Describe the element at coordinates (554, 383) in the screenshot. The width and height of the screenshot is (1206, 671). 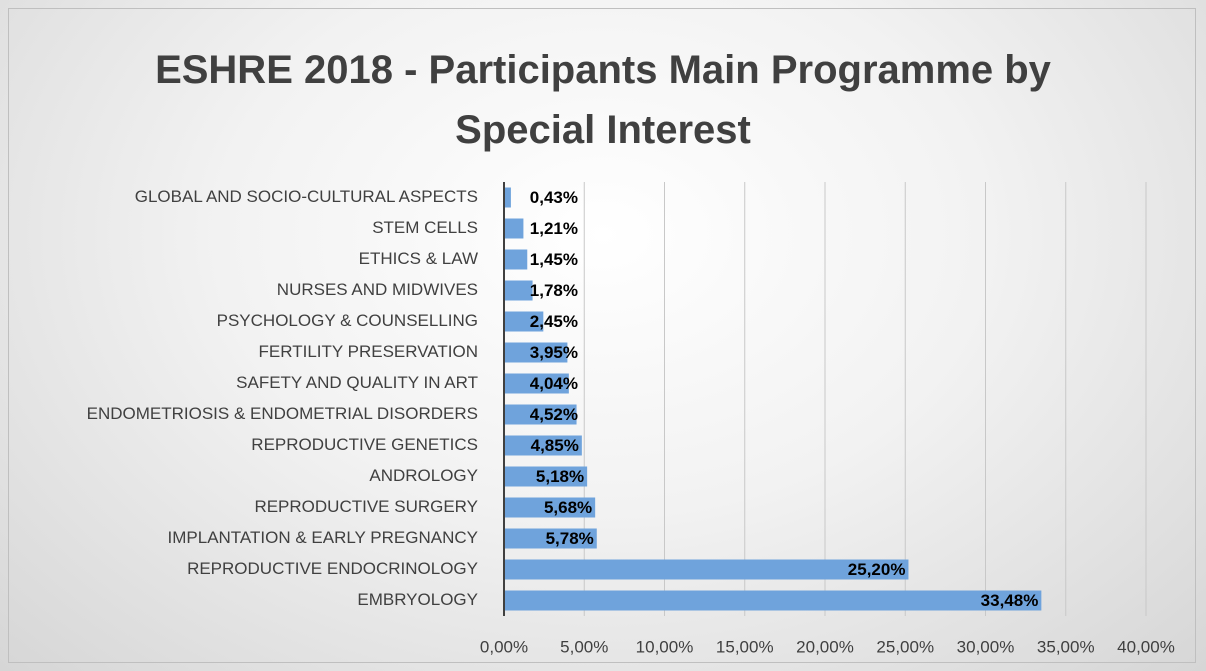
I see `data-label: 4,04%` at that location.